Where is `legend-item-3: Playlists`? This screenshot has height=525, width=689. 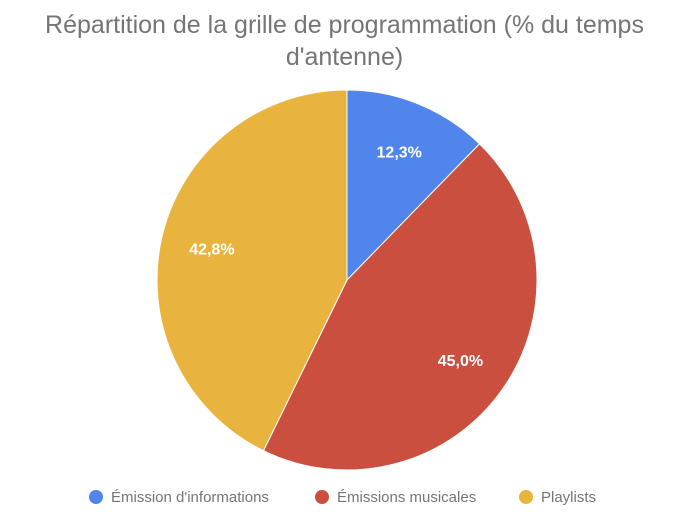
legend-item-3: Playlists is located at coordinates (557, 497).